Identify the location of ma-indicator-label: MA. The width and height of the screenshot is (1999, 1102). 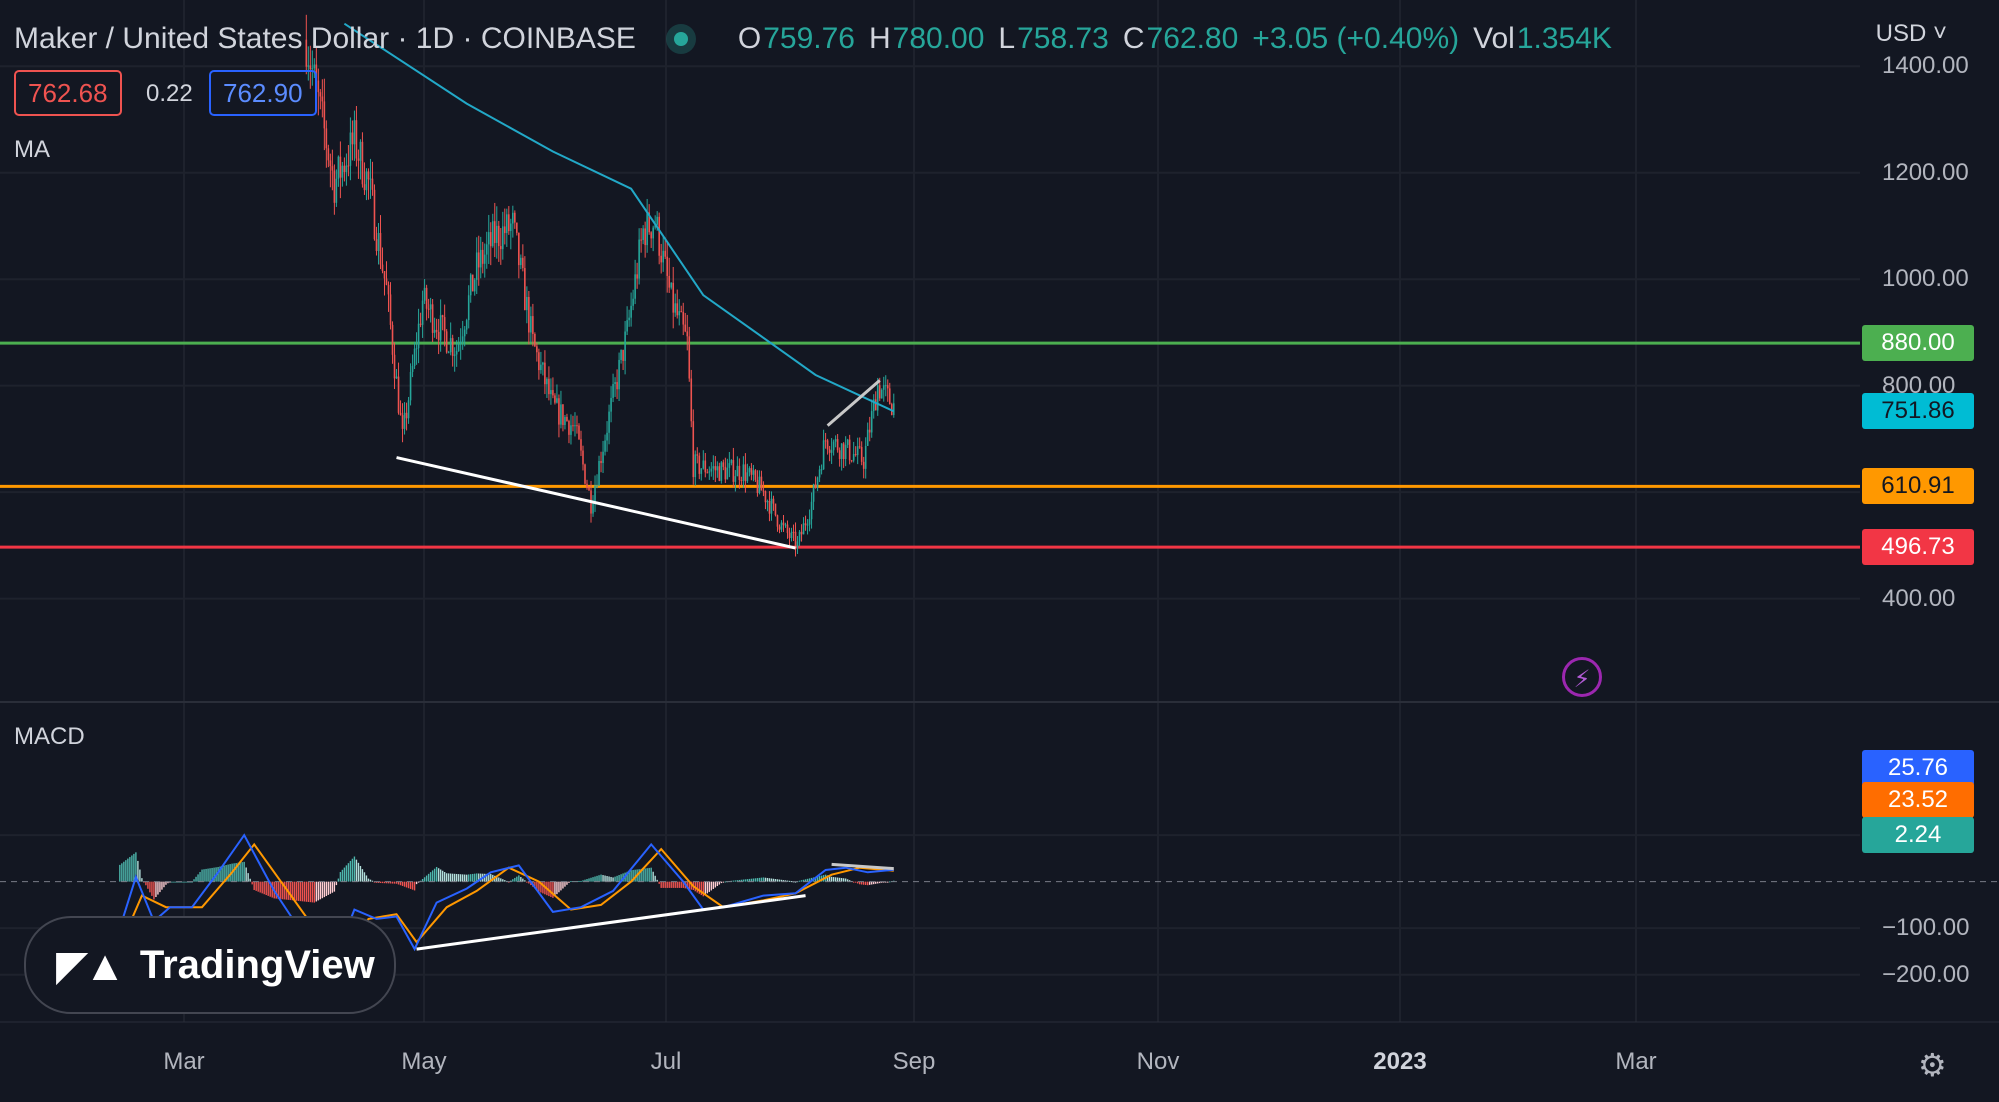
(32, 149).